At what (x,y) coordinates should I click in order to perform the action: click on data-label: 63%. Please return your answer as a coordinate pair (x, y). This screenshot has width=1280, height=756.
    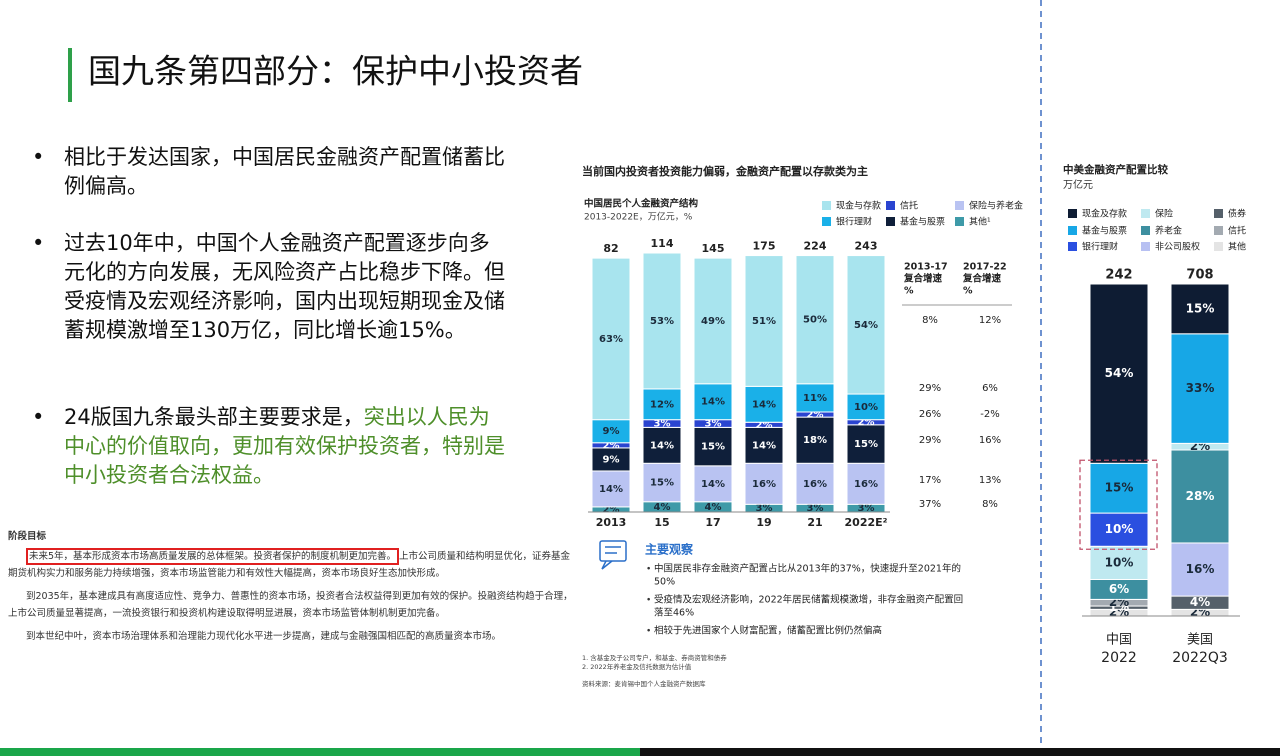
    Looking at the image, I should click on (611, 339).